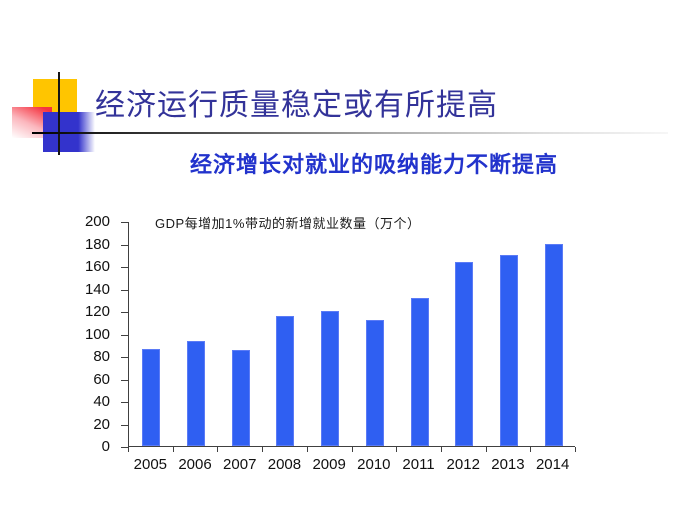  What do you see at coordinates (285, 380) in the screenshot?
I see `bar-2008` at bounding box center [285, 380].